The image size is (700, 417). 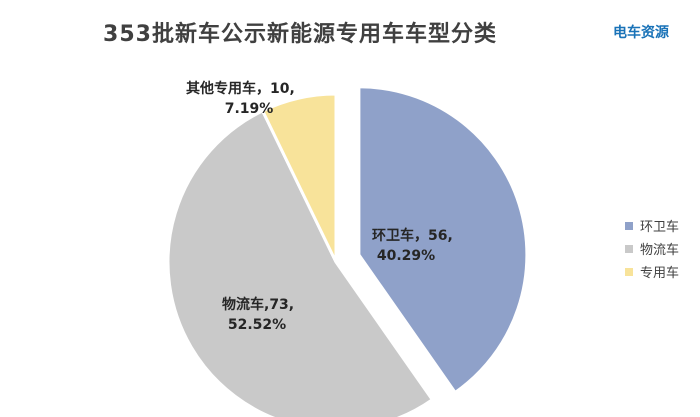 I want to click on legend-item-wuliu: 物流车, so click(x=652, y=248).